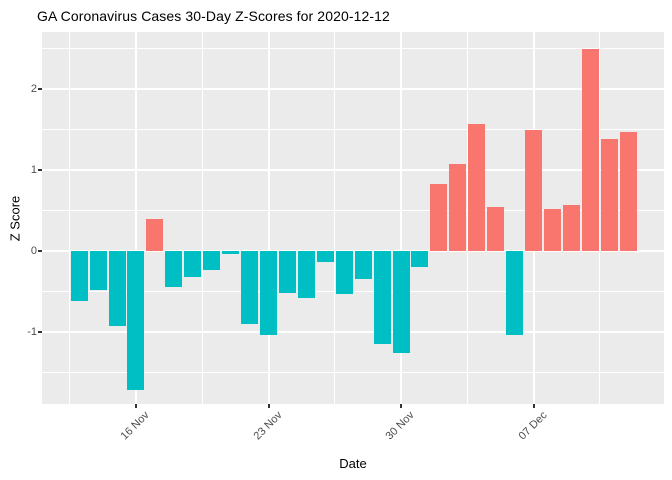 The width and height of the screenshot is (672, 480). Describe the element at coordinates (400, 426) in the screenshot. I see `x-tick-label: 30 Nov` at that location.